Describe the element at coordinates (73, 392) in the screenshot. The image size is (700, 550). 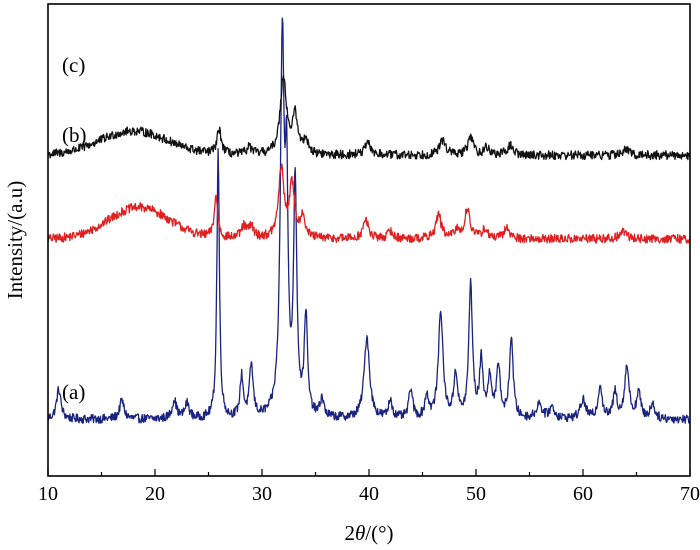
I see `series-label-a: (a)` at that location.